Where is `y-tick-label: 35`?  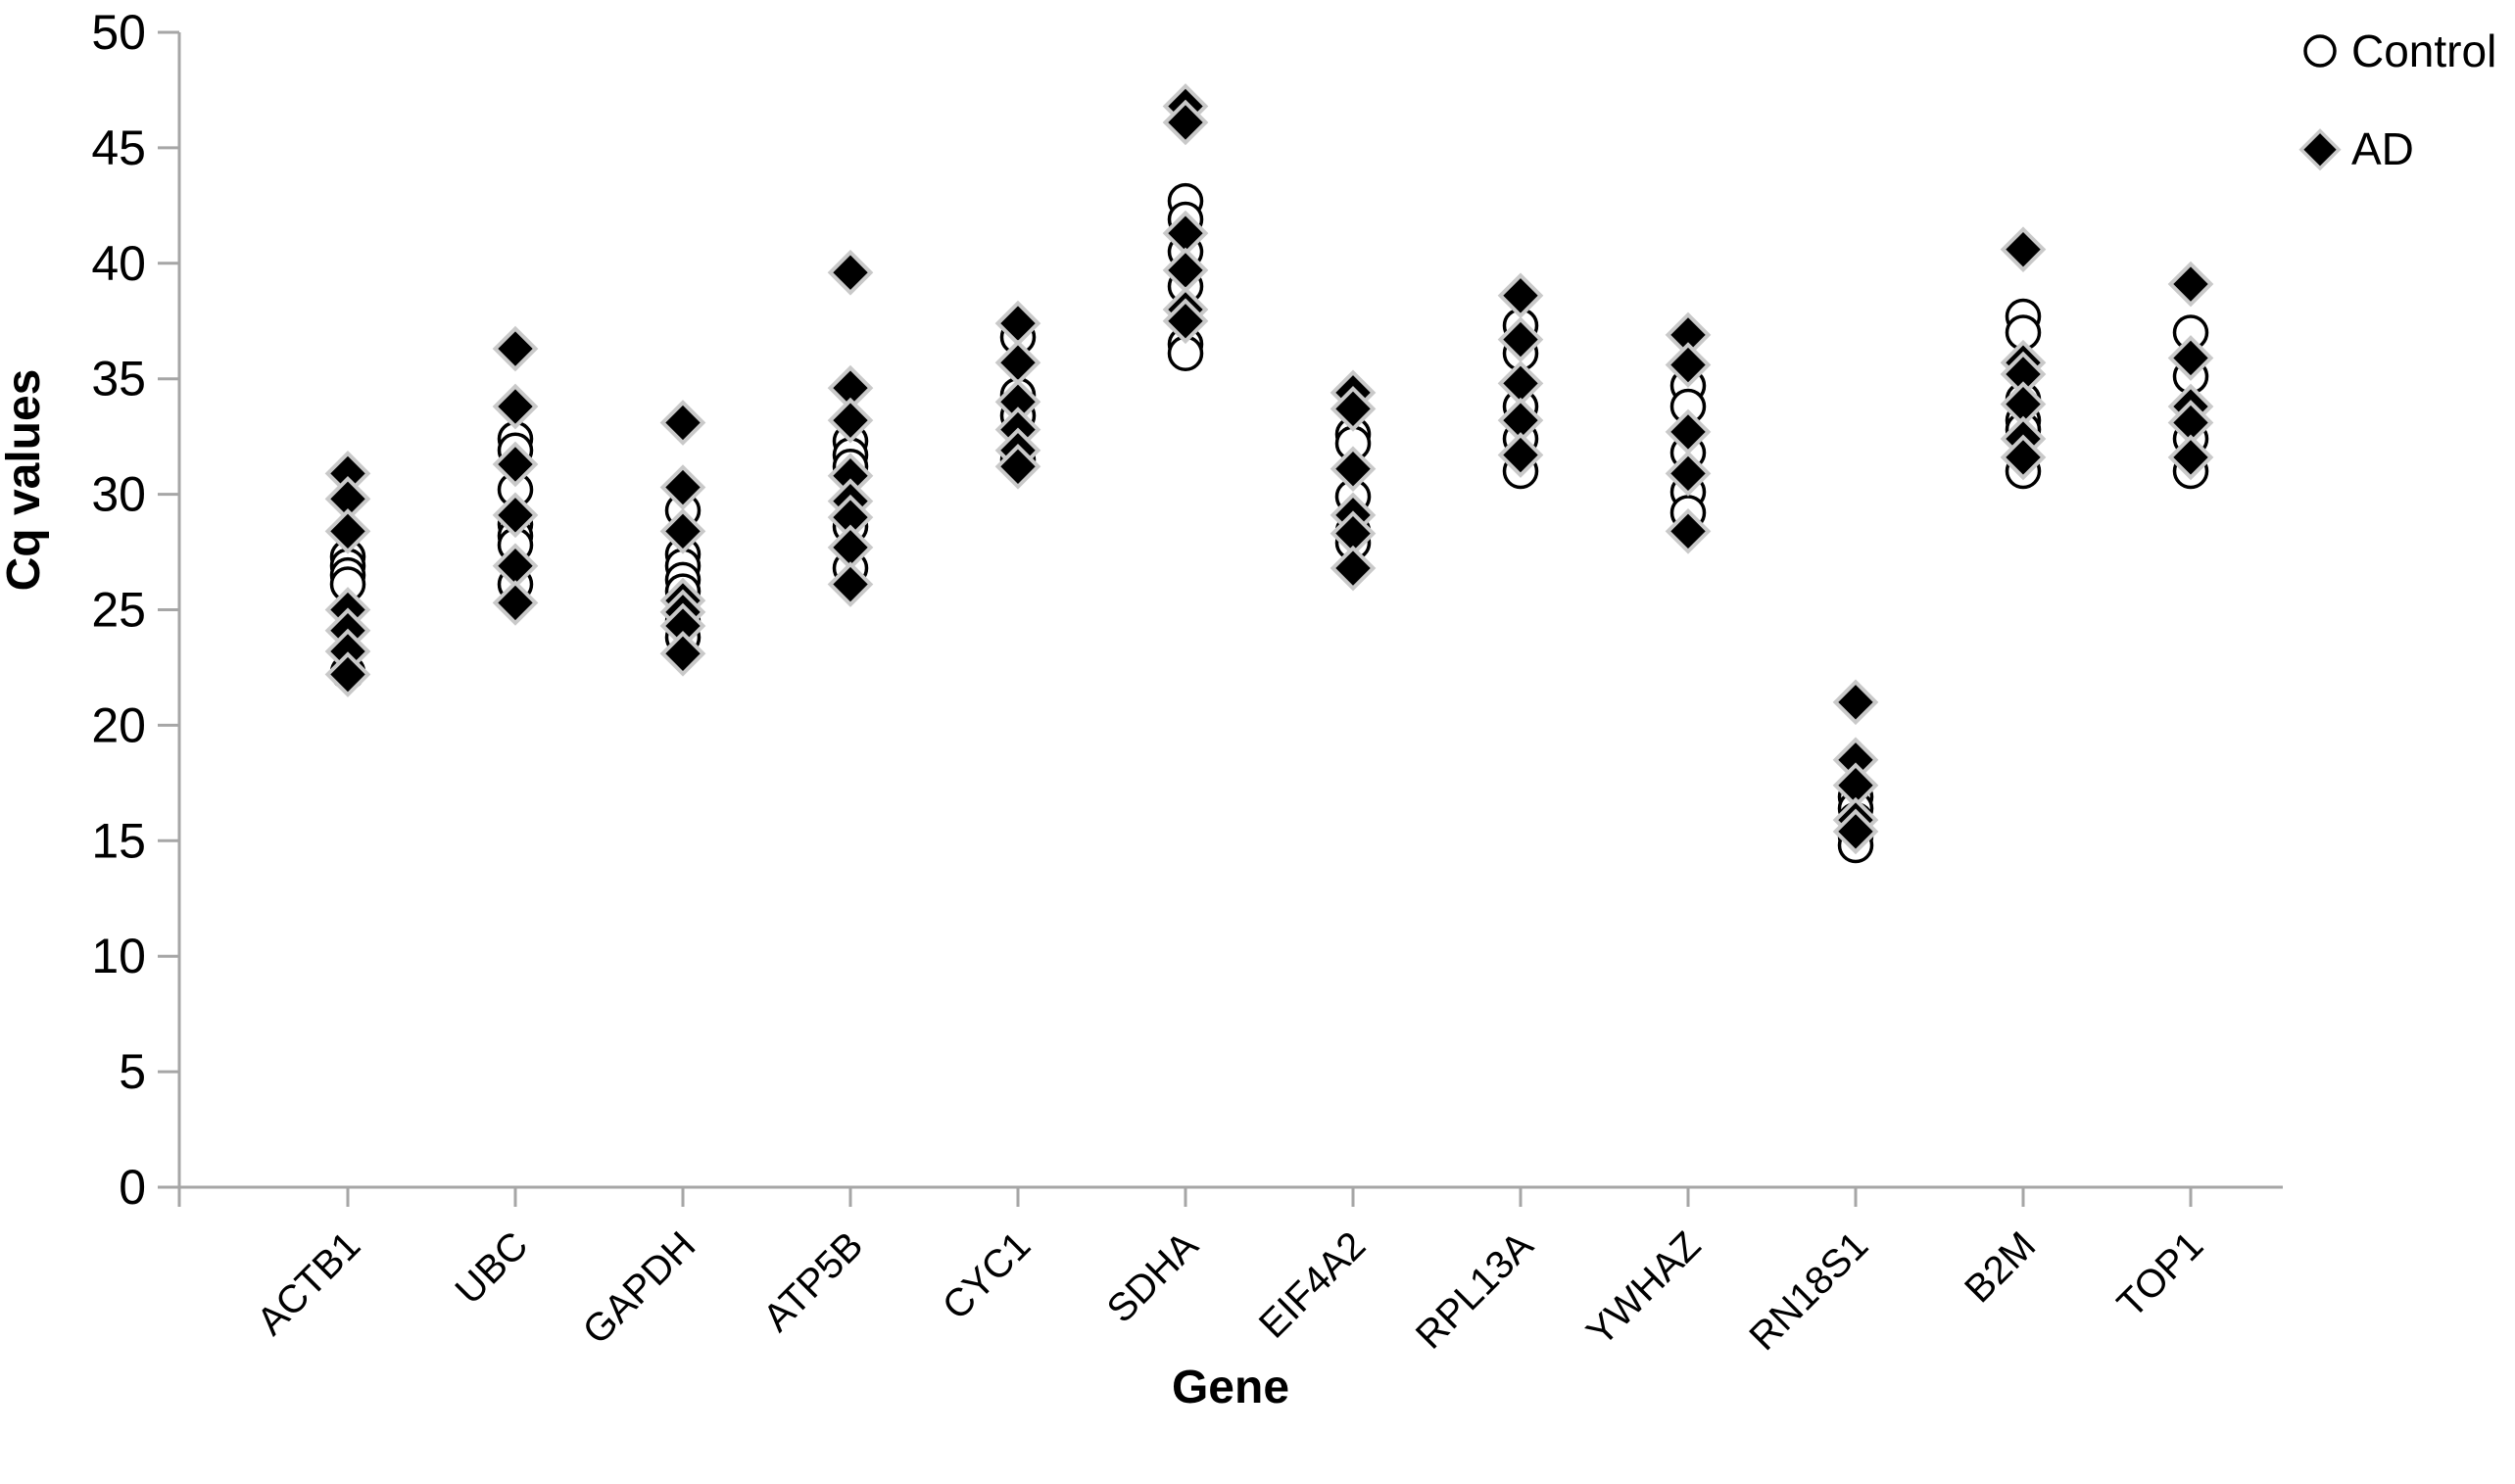
y-tick-label: 35 is located at coordinates (118, 379).